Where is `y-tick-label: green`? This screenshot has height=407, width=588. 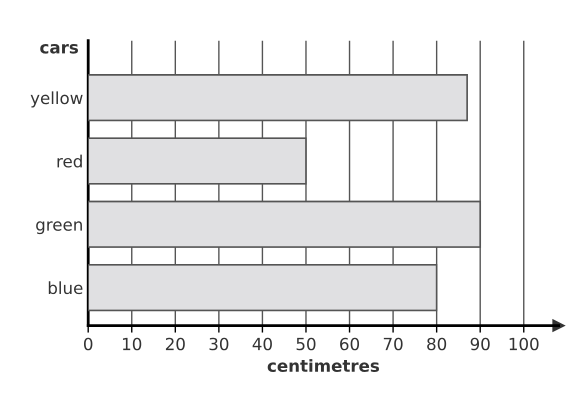
y-tick-label: green is located at coordinates (59, 227).